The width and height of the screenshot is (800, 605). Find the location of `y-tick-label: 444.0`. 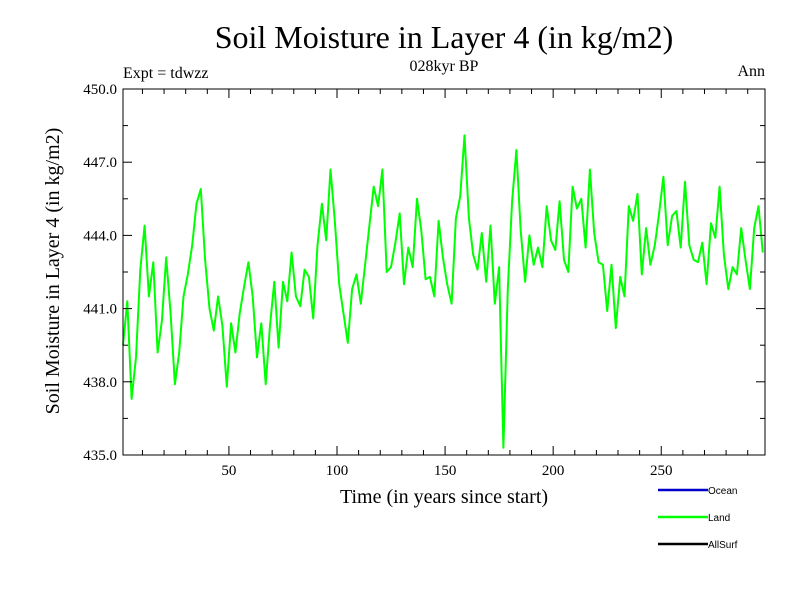

y-tick-label: 444.0 is located at coordinates (100, 236).